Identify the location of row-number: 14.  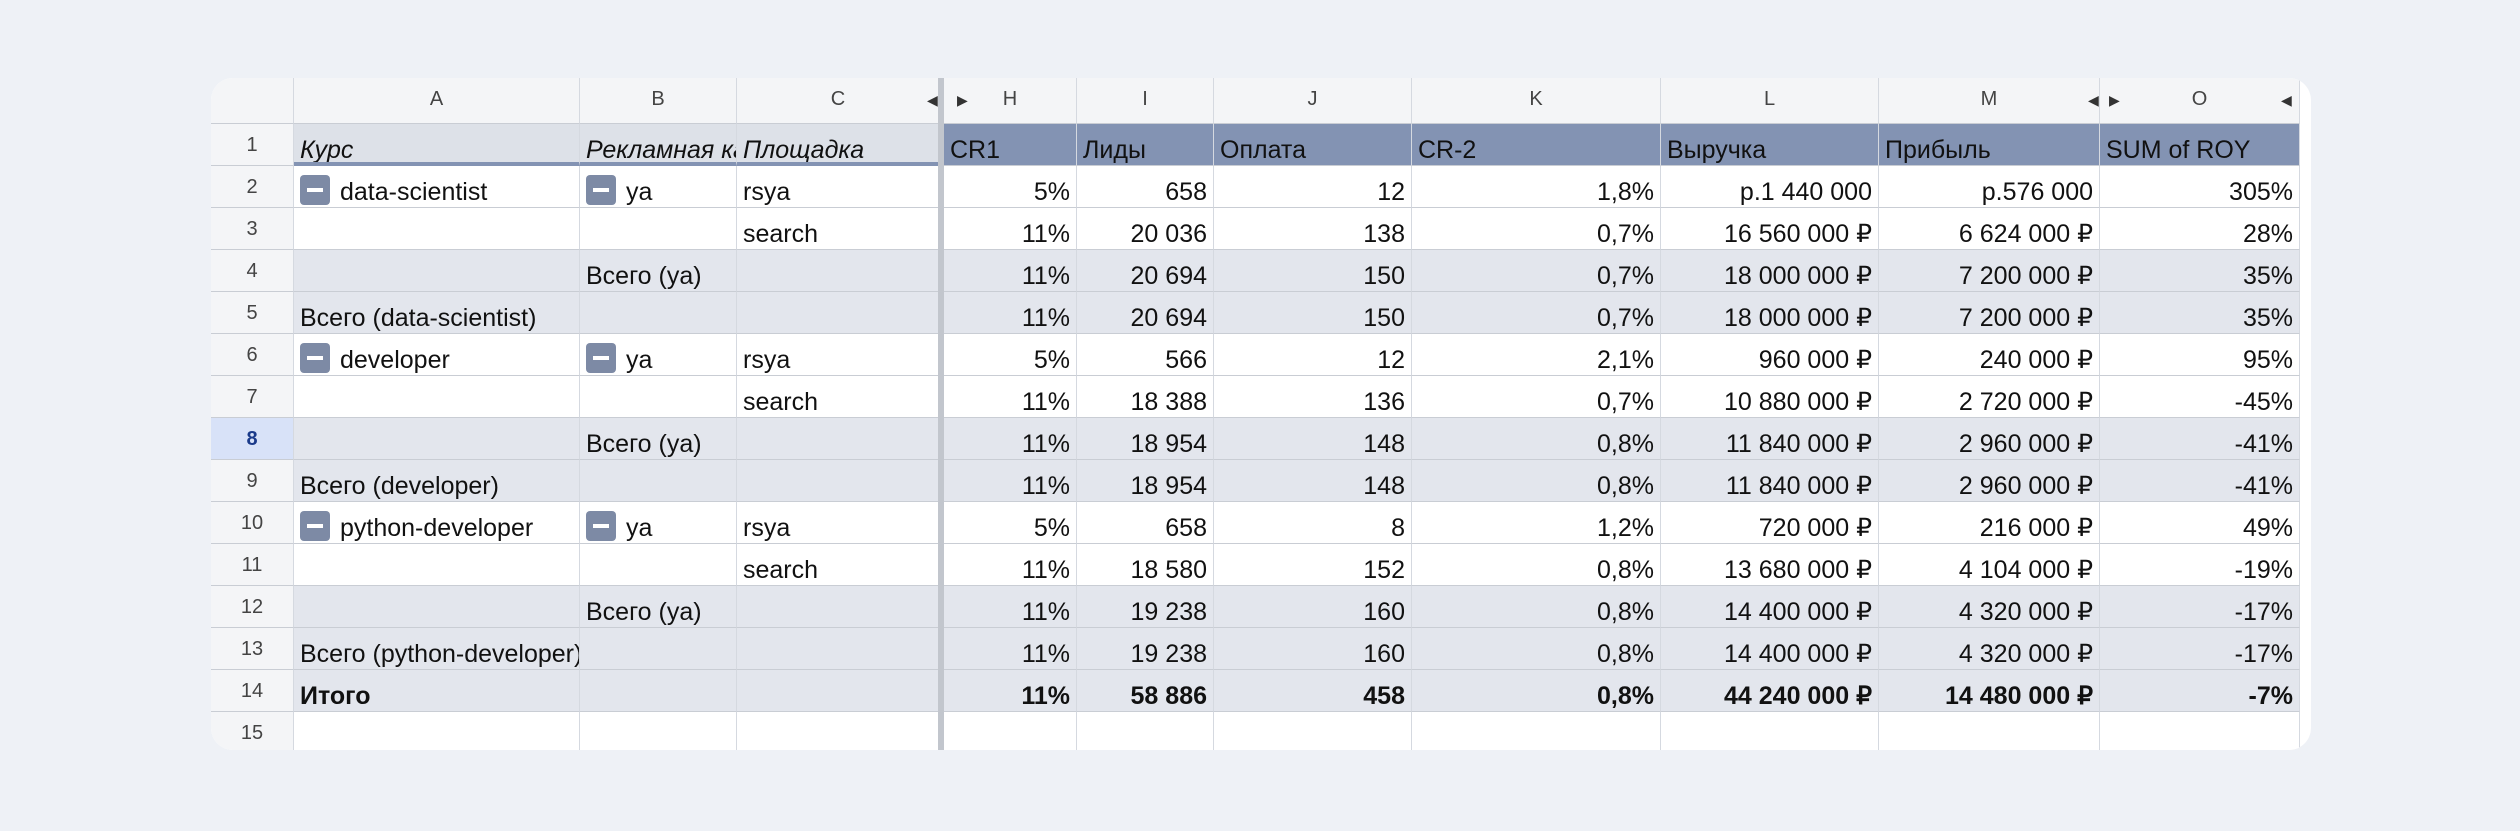
(252, 691).